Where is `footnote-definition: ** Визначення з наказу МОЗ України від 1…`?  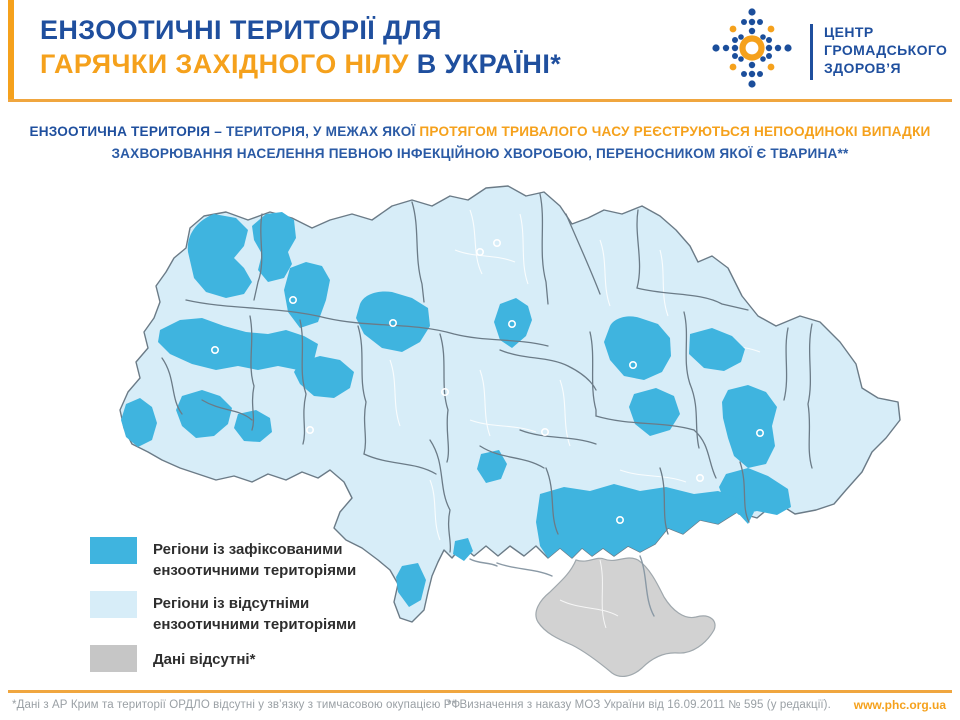 footnote-definition: ** Визначення з наказу МОЗ України від 1… is located at coordinates (639, 705).